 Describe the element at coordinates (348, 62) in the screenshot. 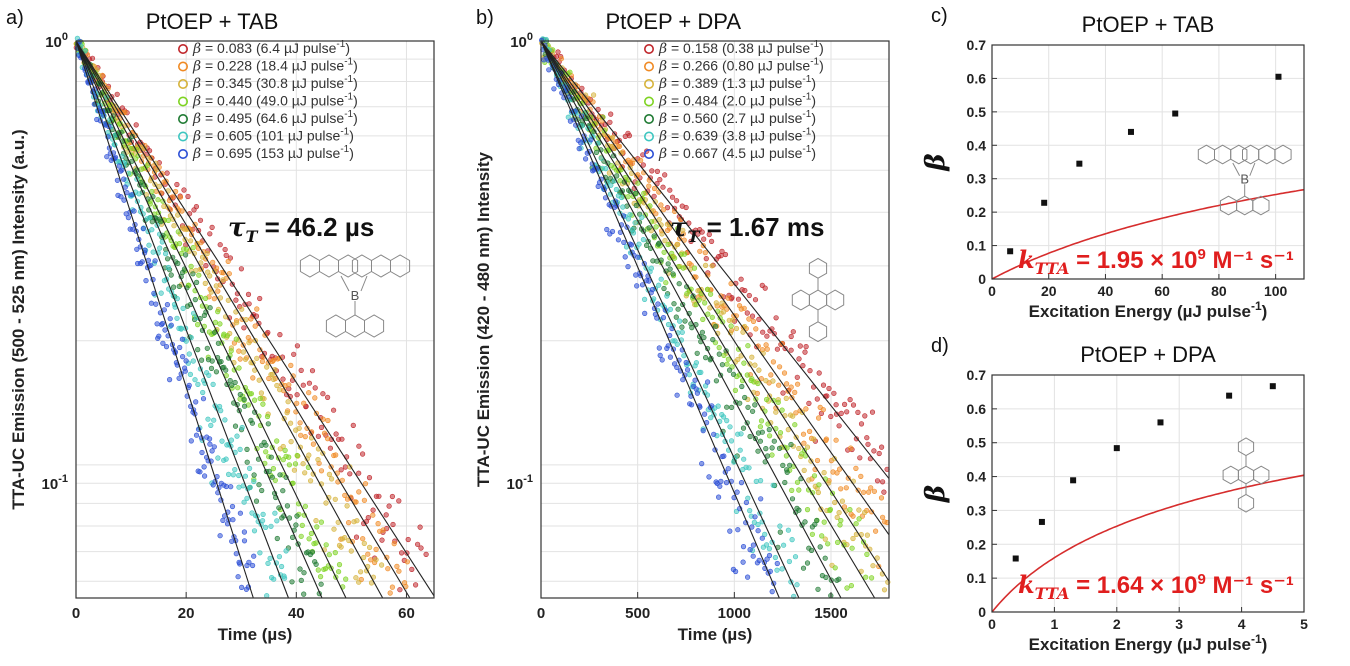

I see `legend-sup: -1` at that location.